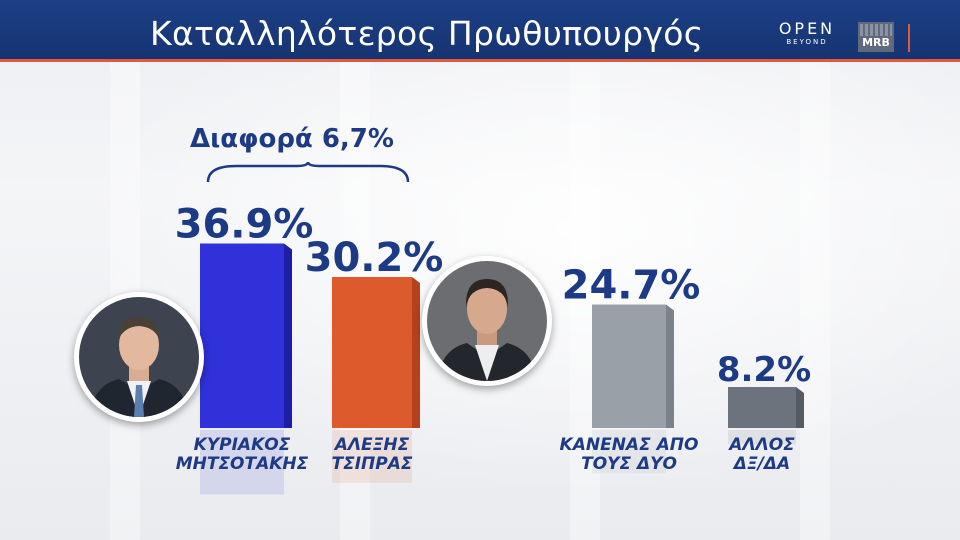 The height and width of the screenshot is (540, 960). What do you see at coordinates (909, 38) in the screenshot?
I see `header-divider` at bounding box center [909, 38].